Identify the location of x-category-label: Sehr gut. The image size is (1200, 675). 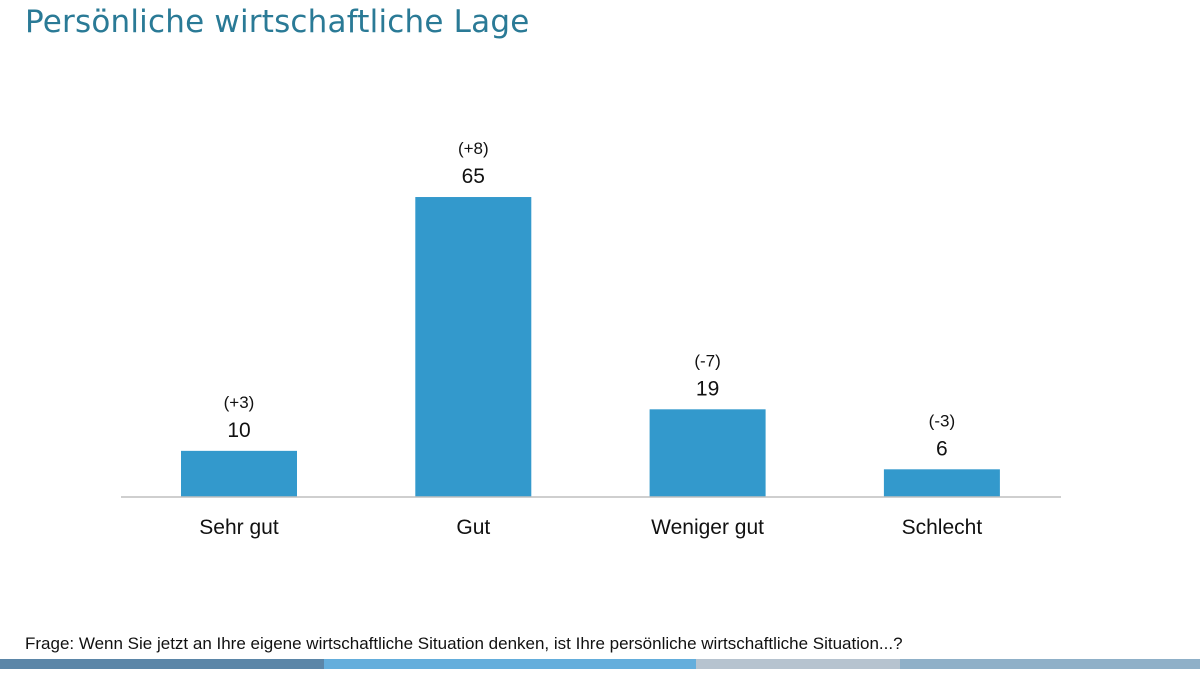
(239, 527).